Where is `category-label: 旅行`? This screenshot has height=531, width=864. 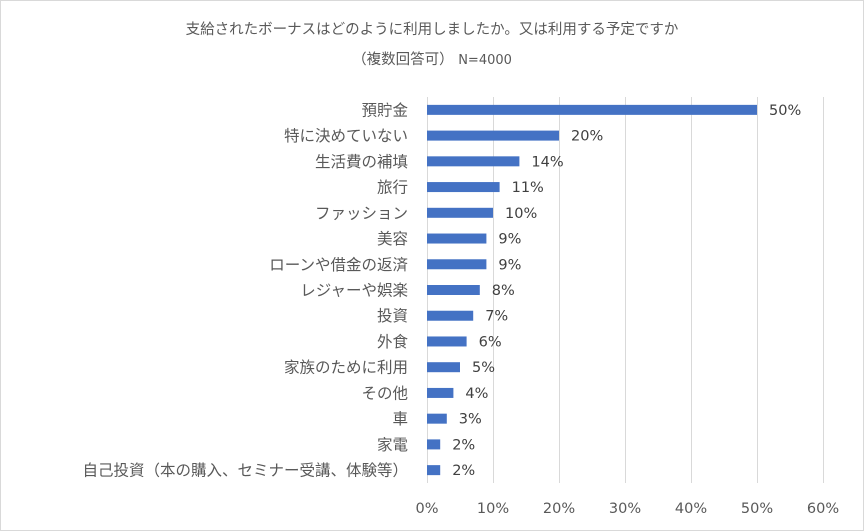
category-label: 旅行 is located at coordinates (392, 188).